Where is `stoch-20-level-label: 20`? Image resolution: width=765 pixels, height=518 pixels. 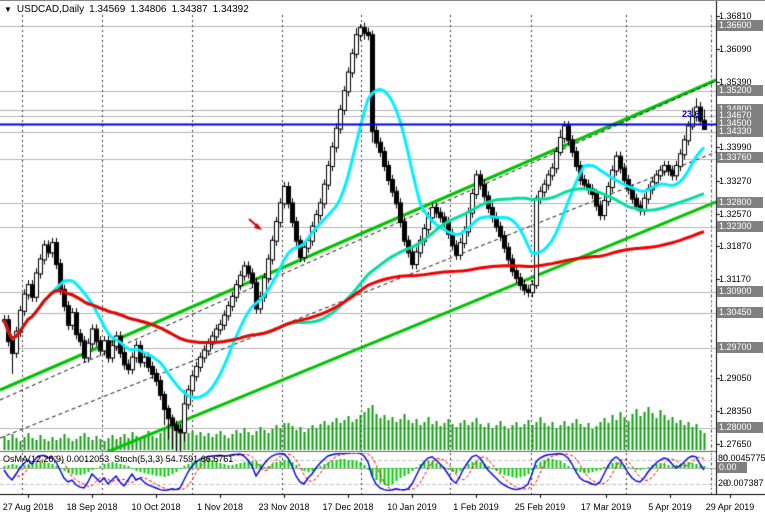 stoch-20-level-label: 20 is located at coordinates (723, 483).